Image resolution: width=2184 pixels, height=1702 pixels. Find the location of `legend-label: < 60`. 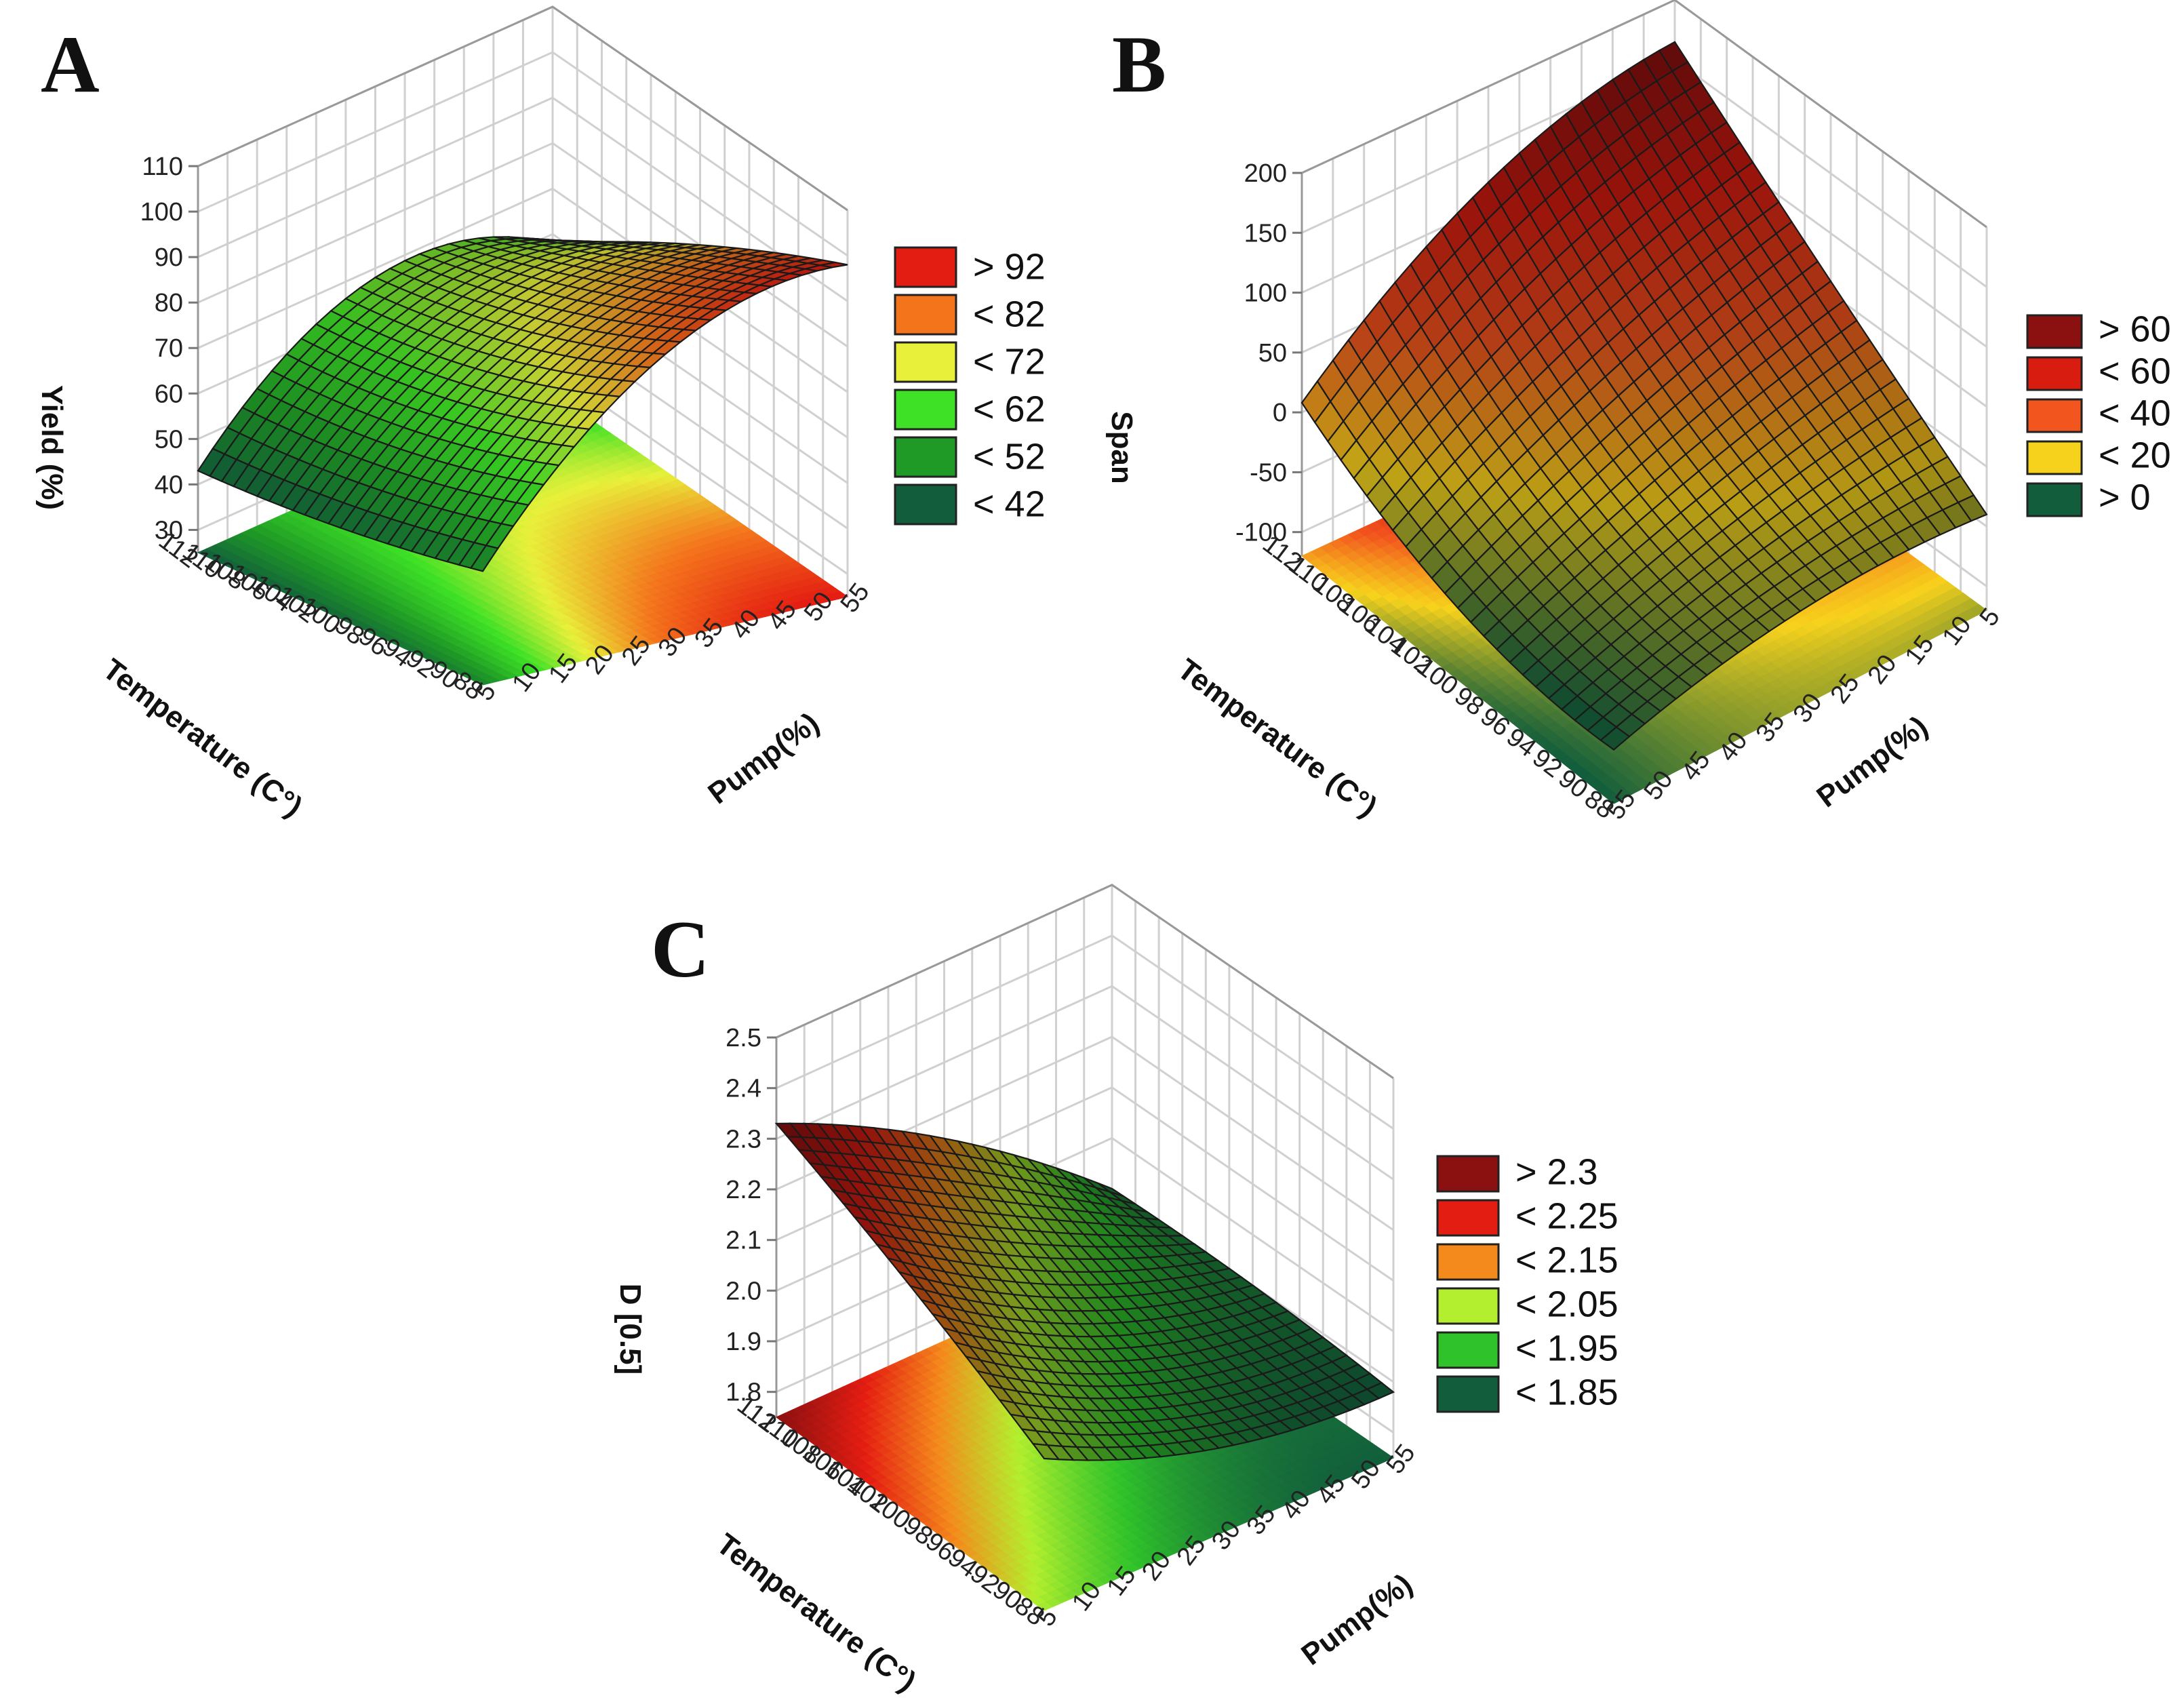

legend-label: < 60 is located at coordinates (2135, 371).